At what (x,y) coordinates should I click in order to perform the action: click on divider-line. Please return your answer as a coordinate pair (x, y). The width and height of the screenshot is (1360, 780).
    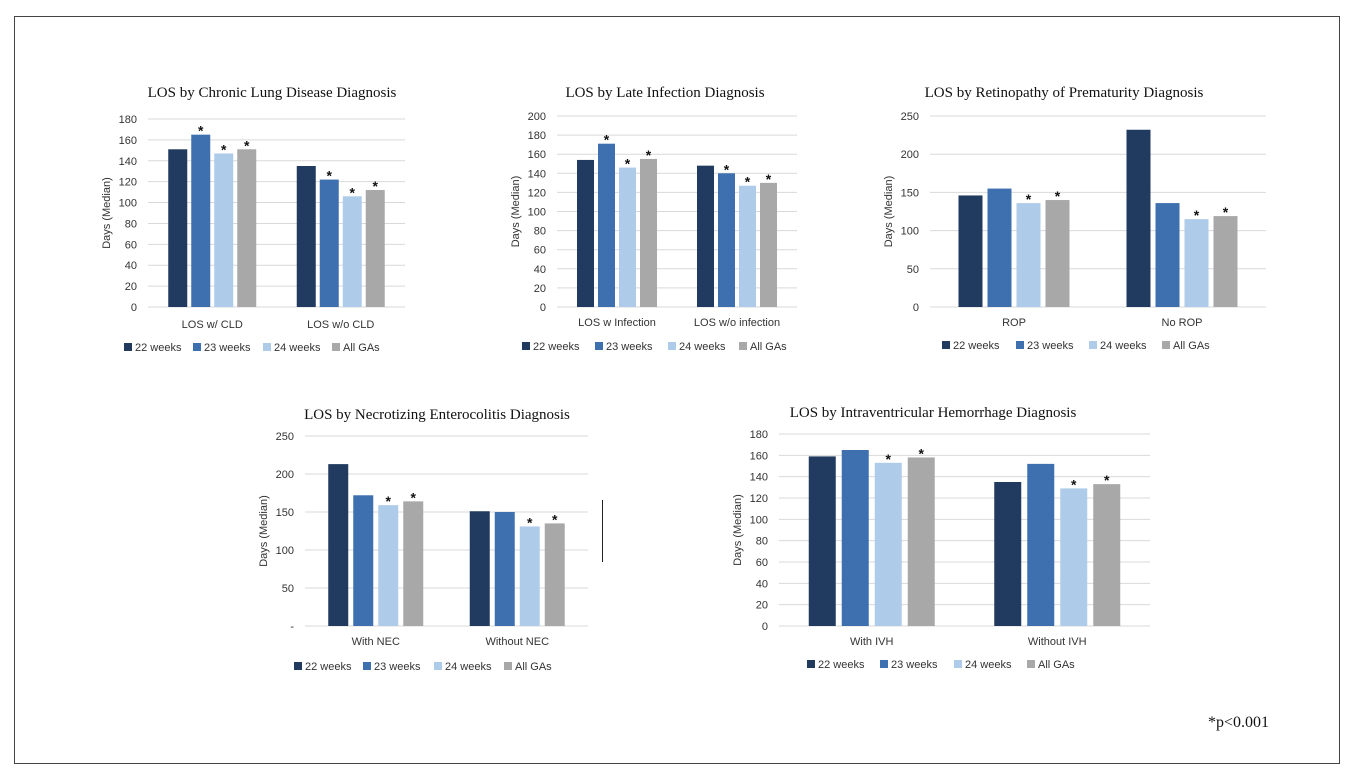
    Looking at the image, I should click on (602, 531).